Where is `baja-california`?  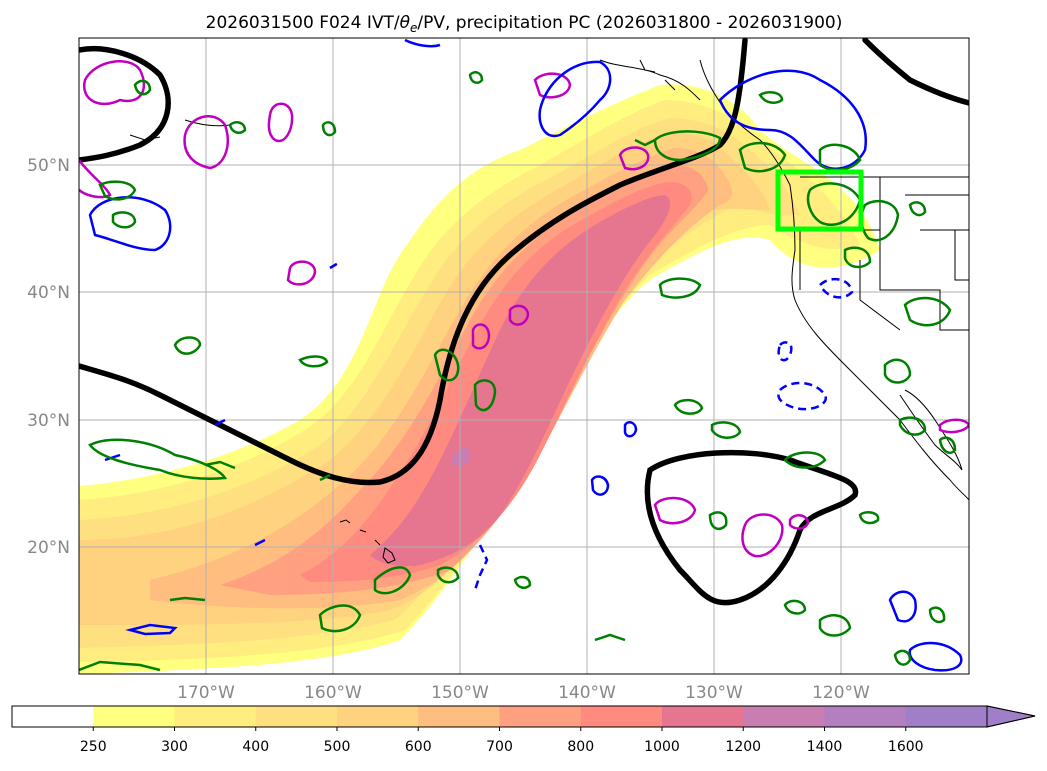
baja-california is located at coordinates (931, 430).